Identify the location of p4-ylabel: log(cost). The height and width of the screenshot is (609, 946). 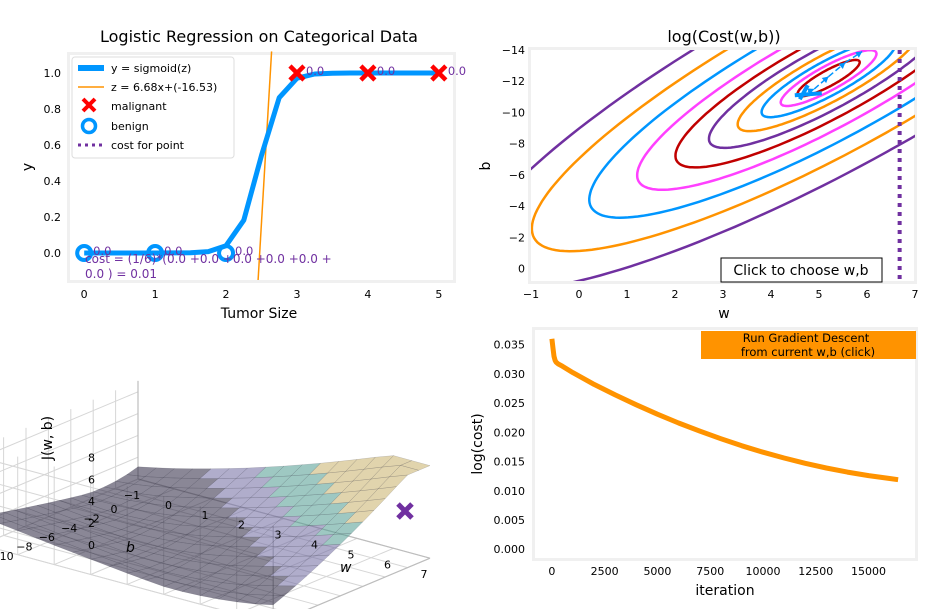
(478, 443).